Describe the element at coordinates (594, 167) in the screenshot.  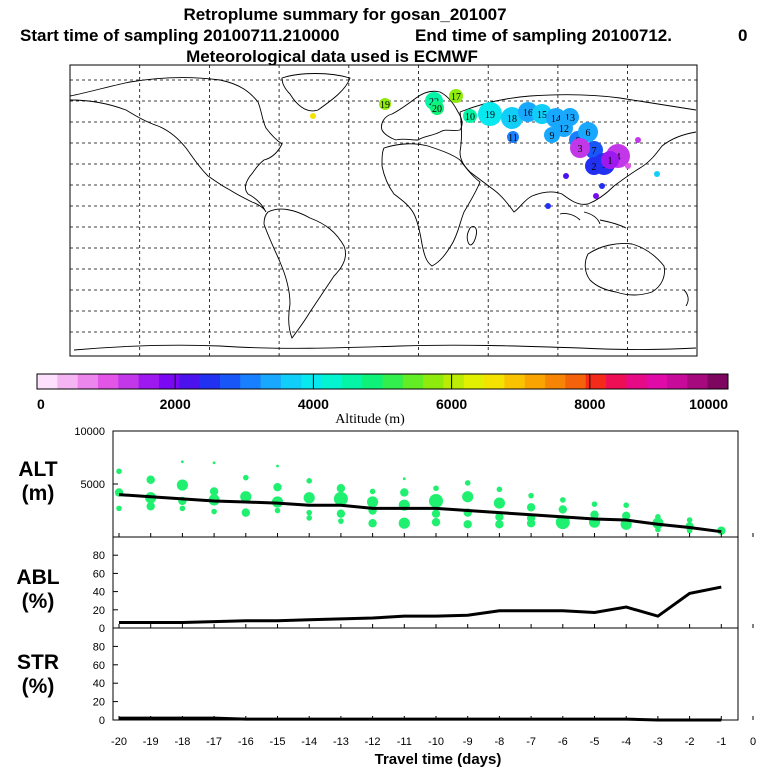
I see `map-bubble-label: 2` at that location.